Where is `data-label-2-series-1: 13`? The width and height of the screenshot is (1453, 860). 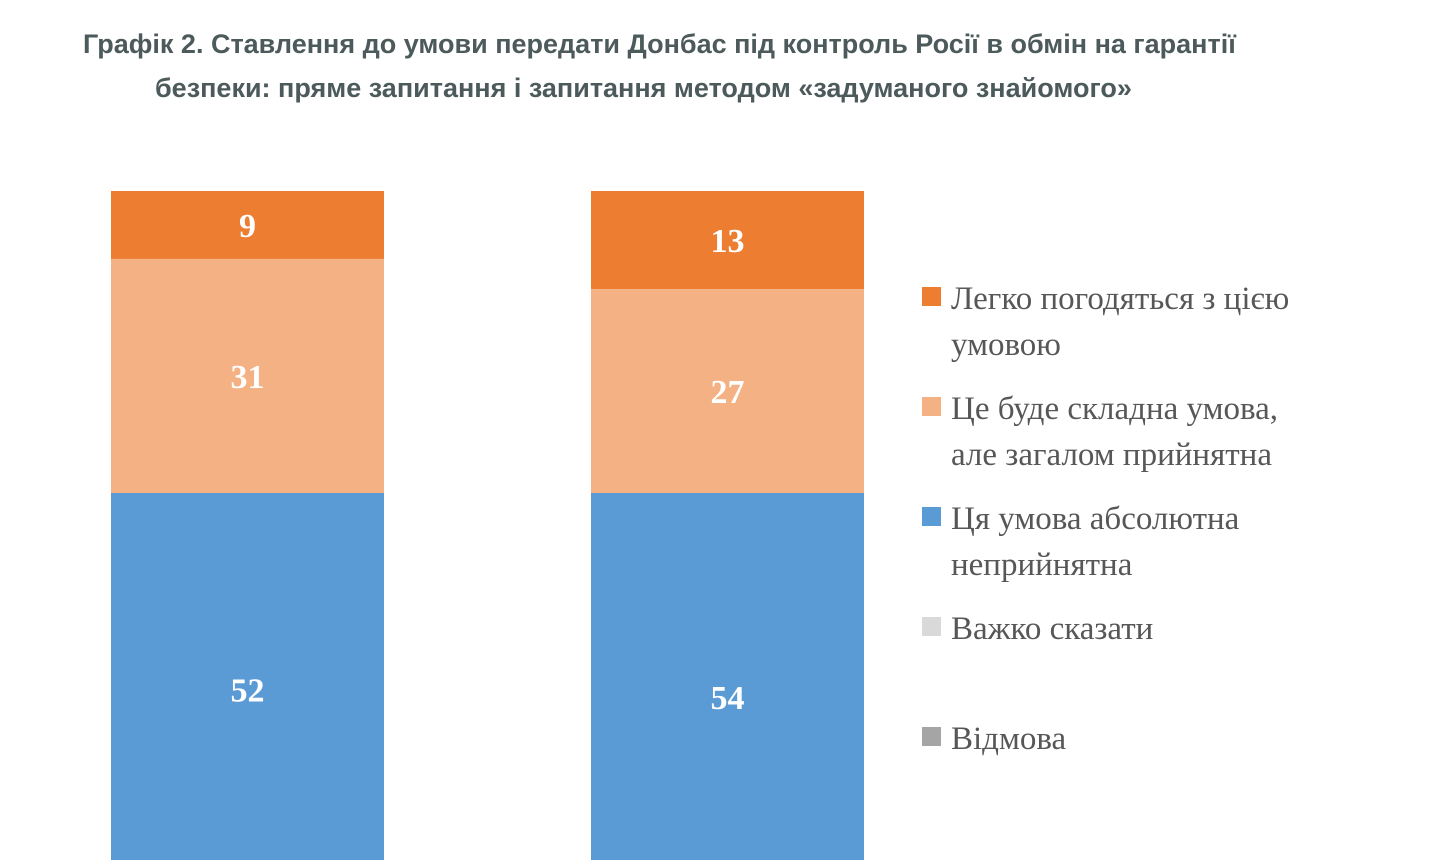 data-label-2-series-1: 13 is located at coordinates (728, 241).